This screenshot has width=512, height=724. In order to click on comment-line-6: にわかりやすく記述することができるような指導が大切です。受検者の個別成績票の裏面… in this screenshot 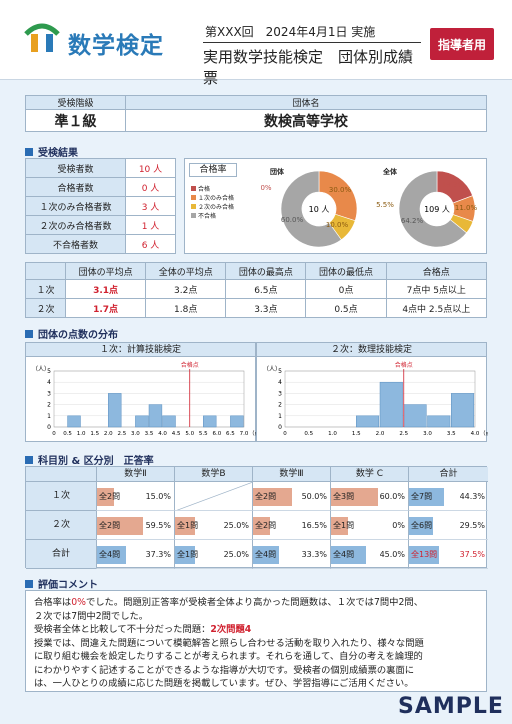, I will do `click(224, 670)`.